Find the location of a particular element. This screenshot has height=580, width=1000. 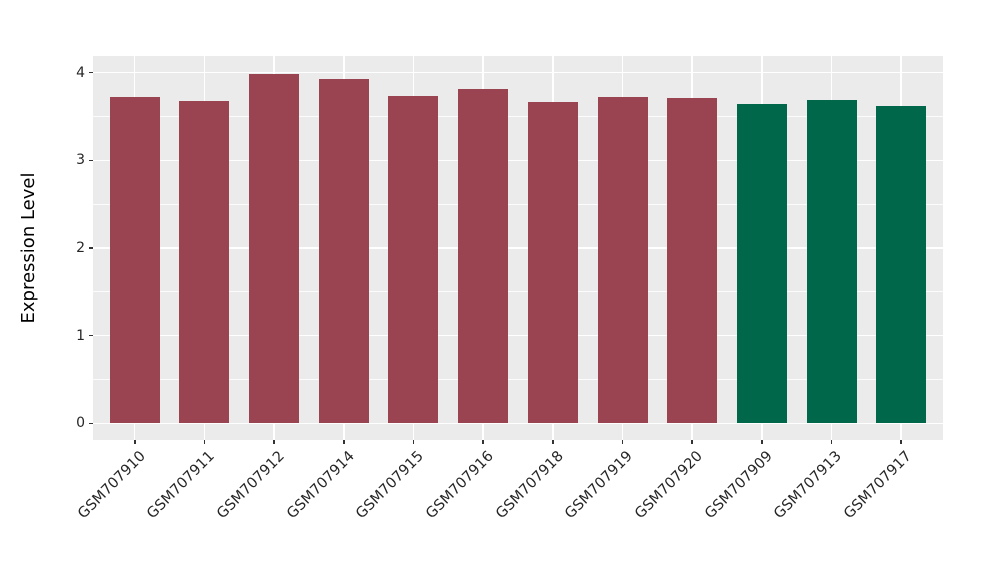

bar-GSM707917 is located at coordinates (901, 264).